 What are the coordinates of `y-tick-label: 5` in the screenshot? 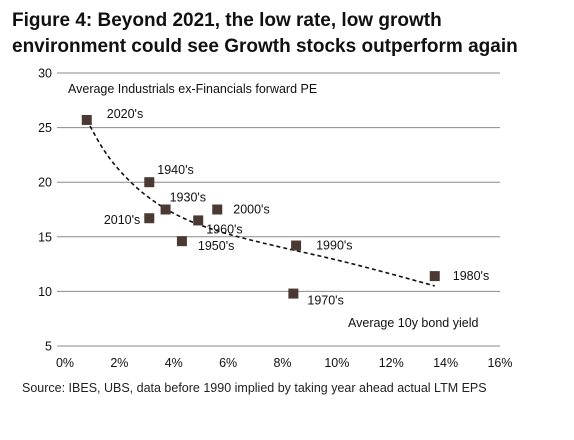 It's located at (48, 347).